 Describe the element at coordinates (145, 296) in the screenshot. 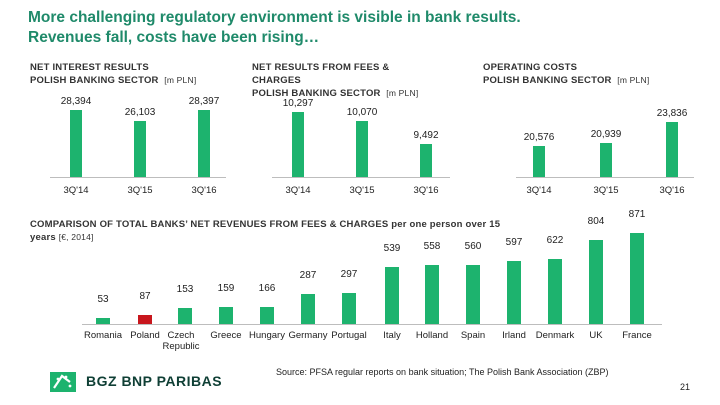

I see `data-label: 87` at that location.